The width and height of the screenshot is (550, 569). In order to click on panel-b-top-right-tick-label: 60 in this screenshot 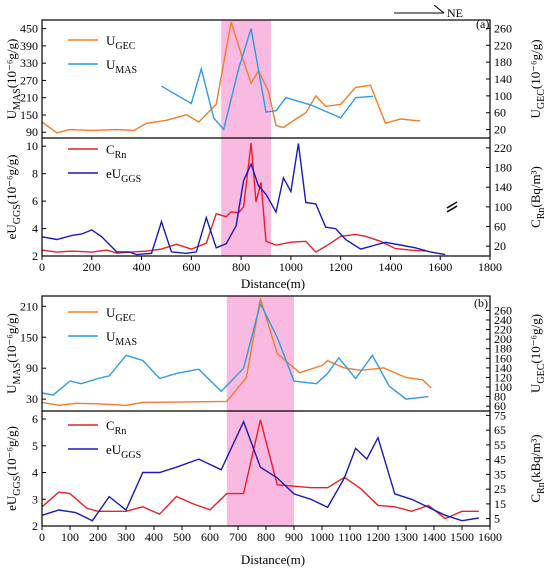, I will do `click(500, 406)`.